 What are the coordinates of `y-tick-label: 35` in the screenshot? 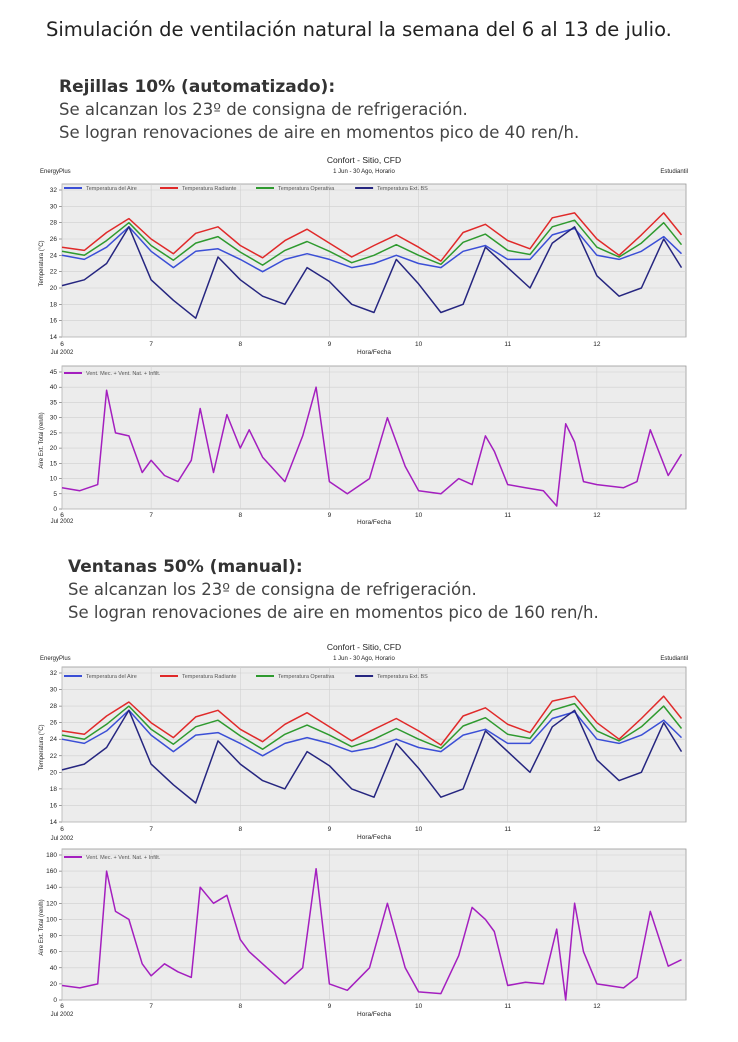 It's located at (54, 402).